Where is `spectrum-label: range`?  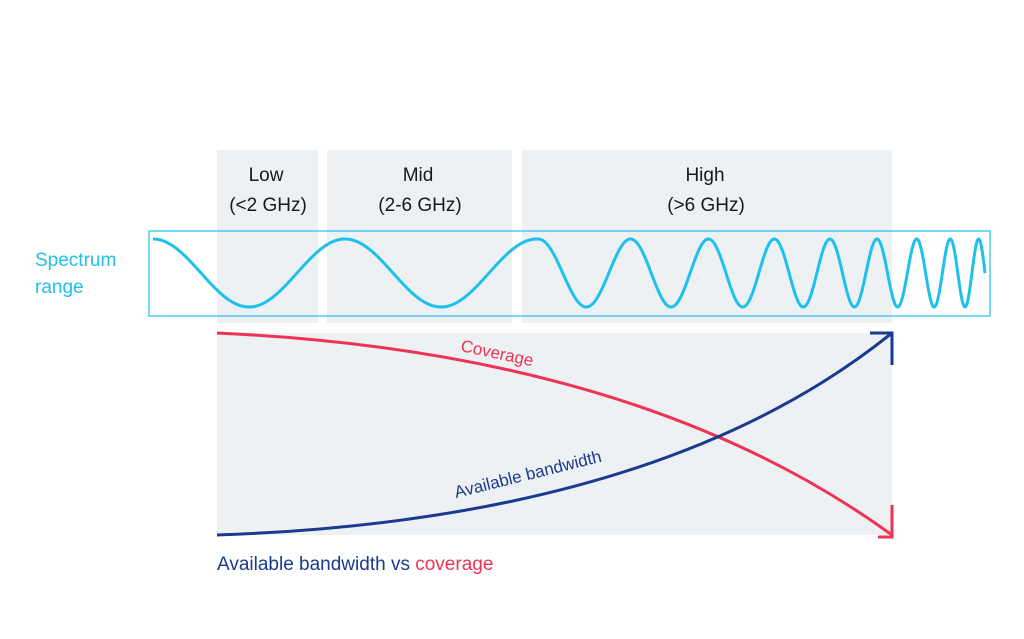
spectrum-label: range is located at coordinates (59, 287).